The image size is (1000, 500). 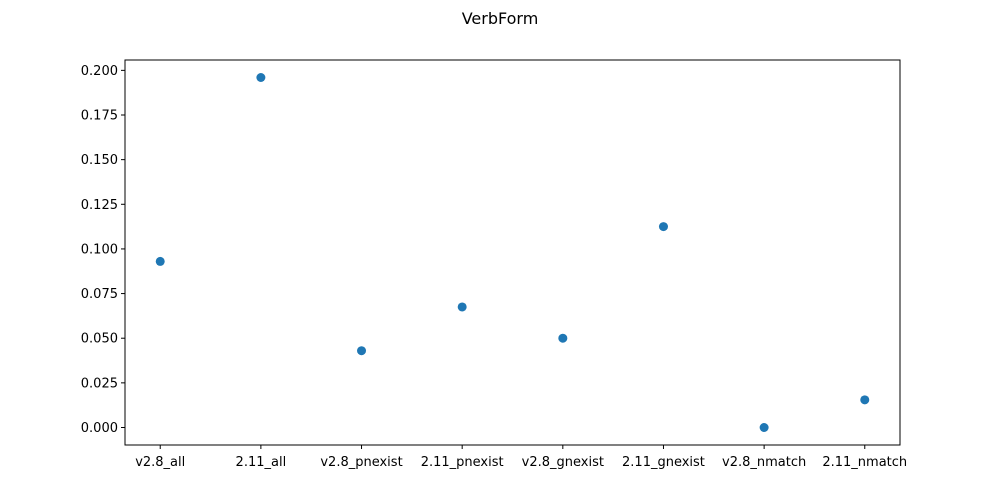 I want to click on x-tick-label: 2.11_nmatch, so click(x=864, y=462).